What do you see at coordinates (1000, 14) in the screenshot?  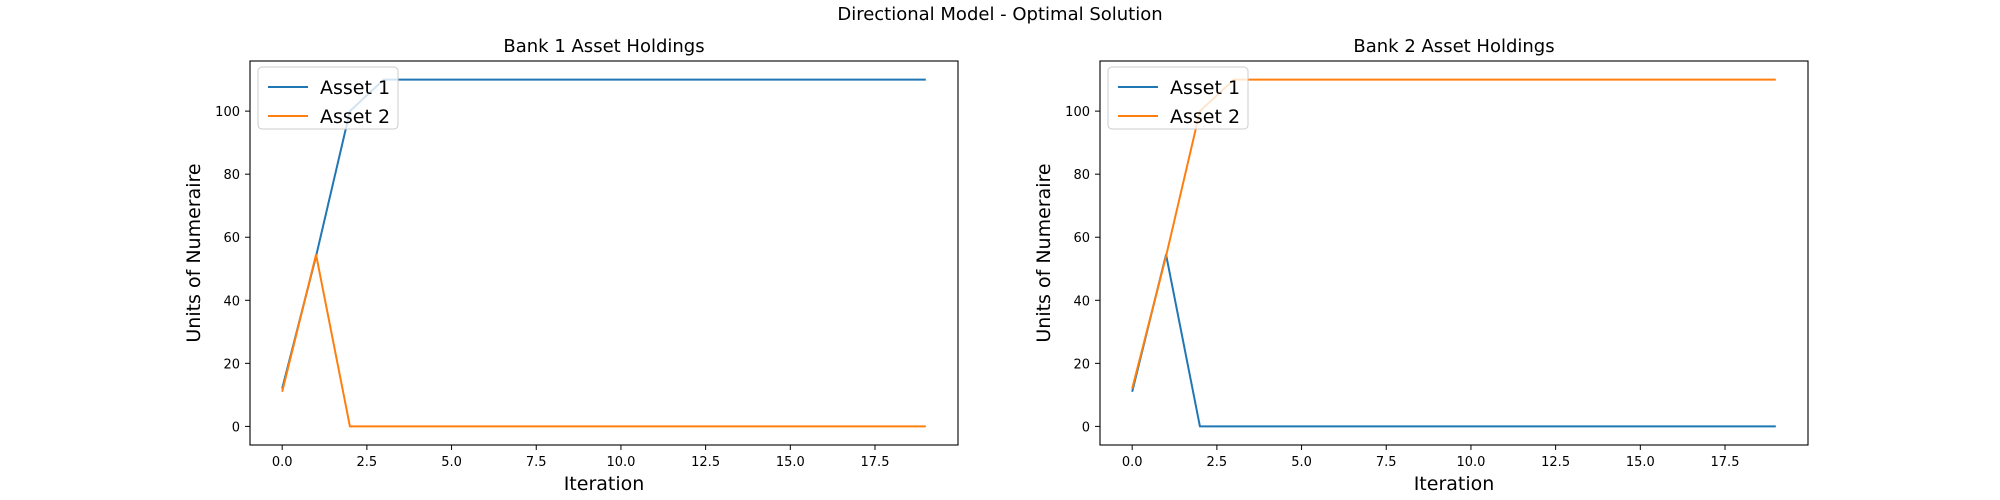 I see `figure-title: Directional Model - Optimal Solution` at bounding box center [1000, 14].